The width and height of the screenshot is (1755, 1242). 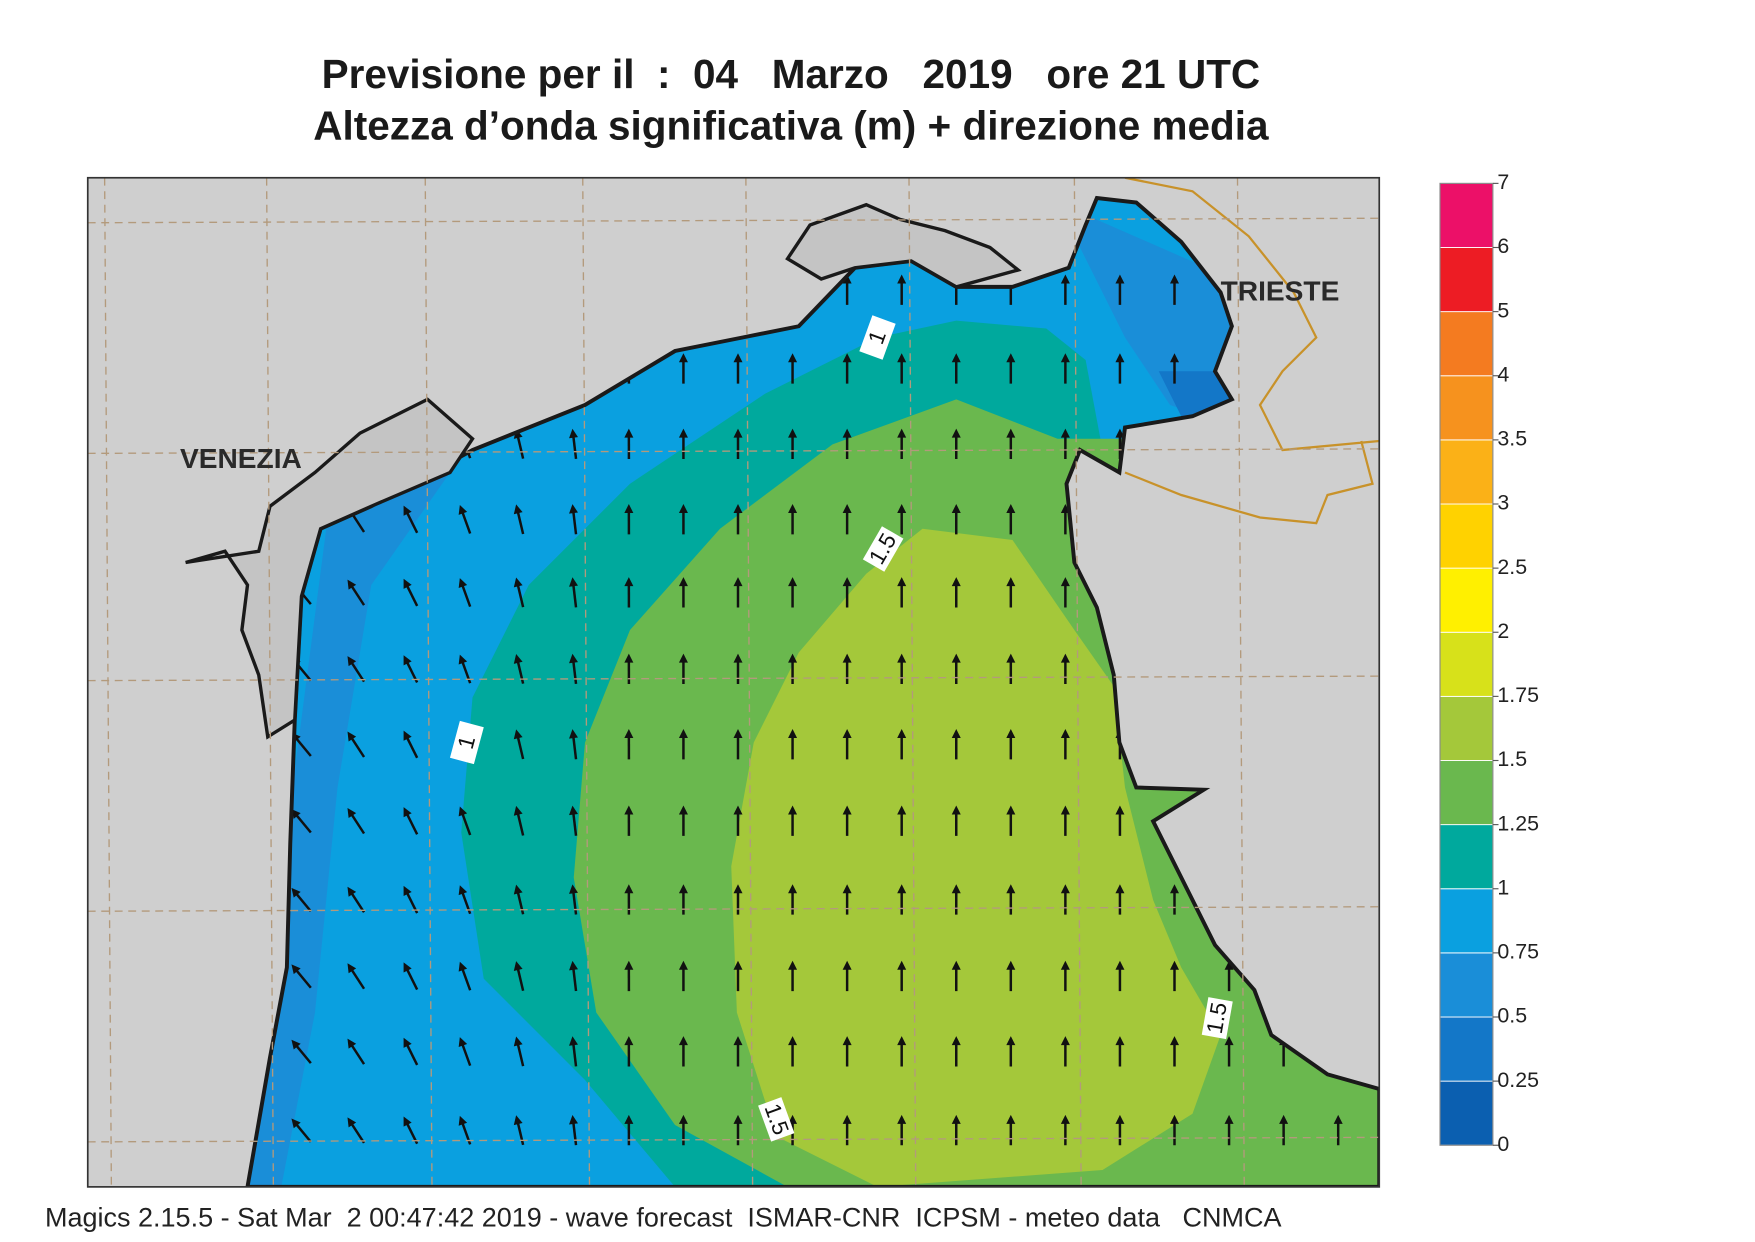 What do you see at coordinates (1280, 290) in the screenshot?
I see `place-label: TRIESTE` at bounding box center [1280, 290].